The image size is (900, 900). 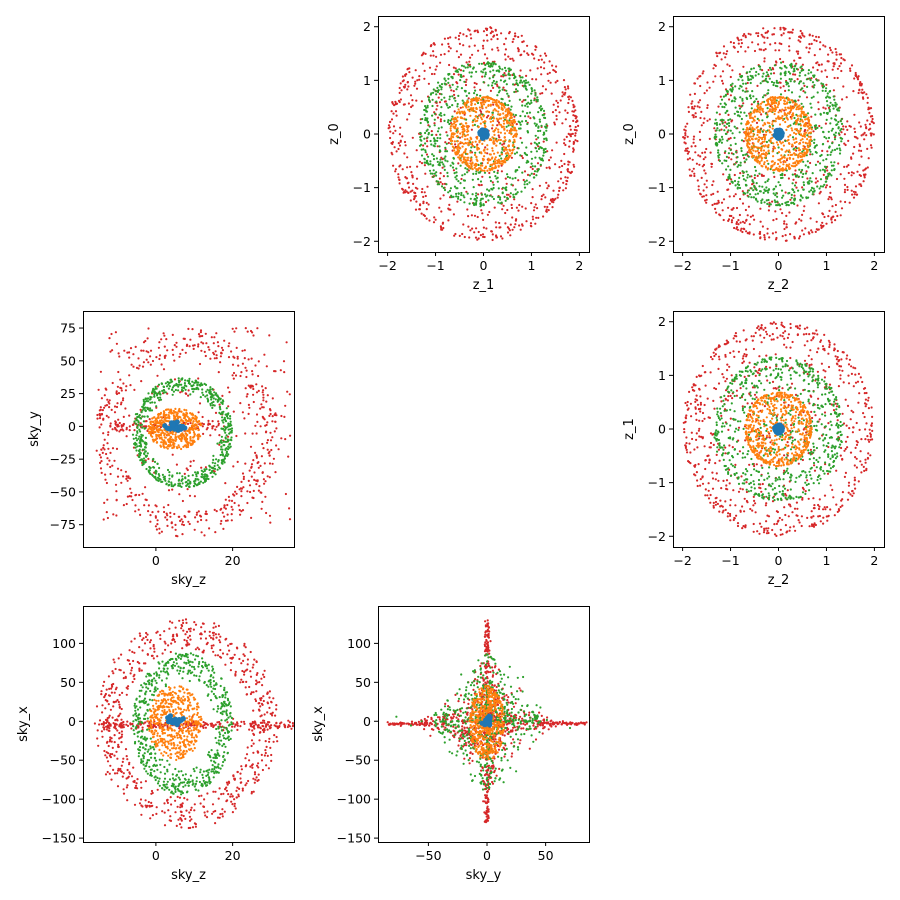 What do you see at coordinates (334, 134) in the screenshot?
I see `y-axis-label: z_0` at bounding box center [334, 134].